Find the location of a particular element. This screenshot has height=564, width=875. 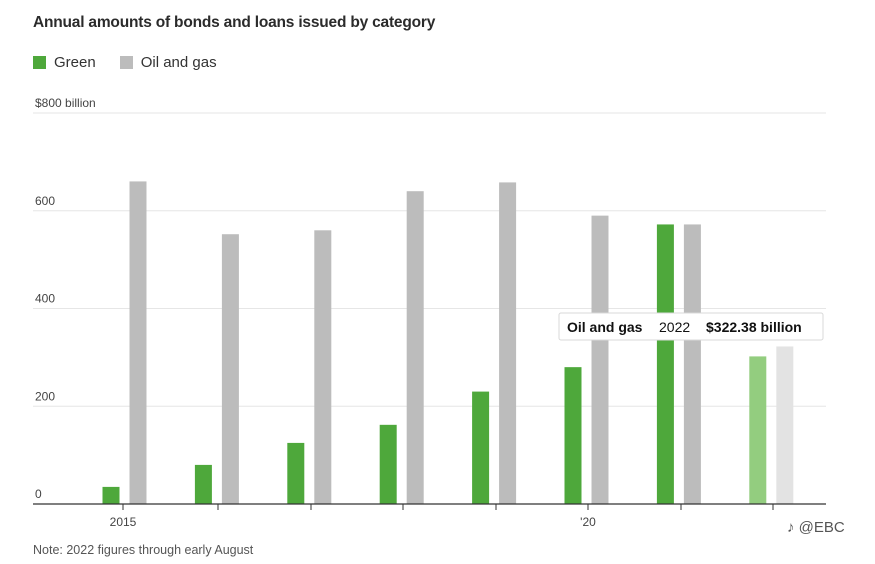

y-tick-label: 600 is located at coordinates (45, 201).